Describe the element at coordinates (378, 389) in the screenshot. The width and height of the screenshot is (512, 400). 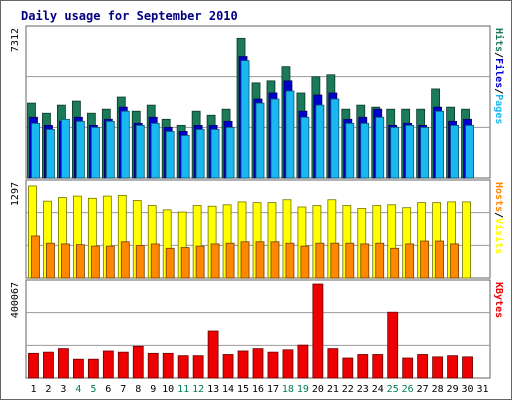
I see `x-tick-label-24: 24` at that location.